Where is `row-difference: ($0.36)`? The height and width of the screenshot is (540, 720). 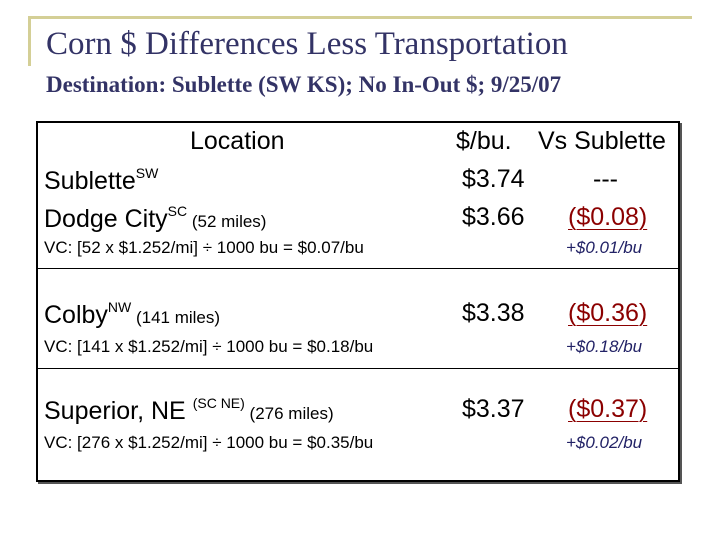 row-difference: ($0.36) is located at coordinates (608, 313).